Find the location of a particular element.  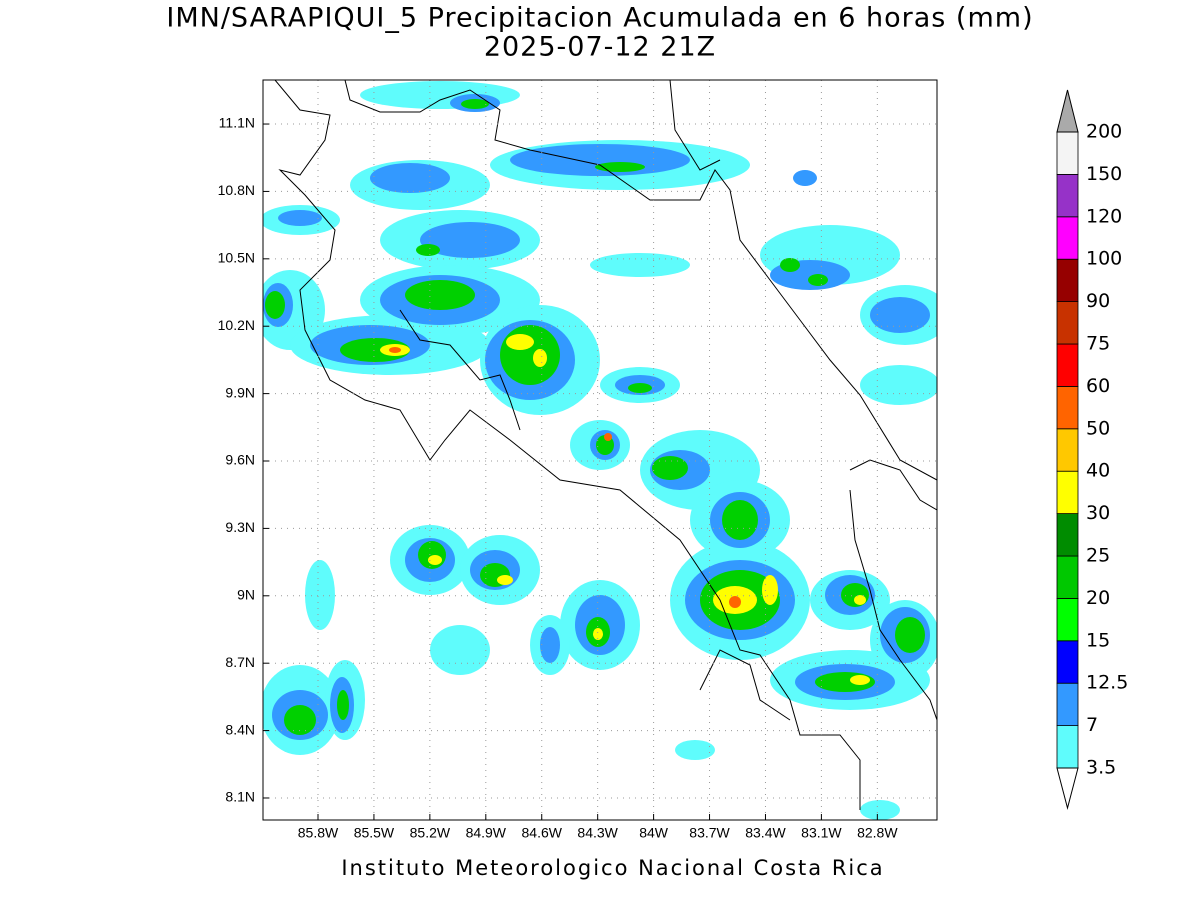

colorbar-label: 20 is located at coordinates (1098, 598).